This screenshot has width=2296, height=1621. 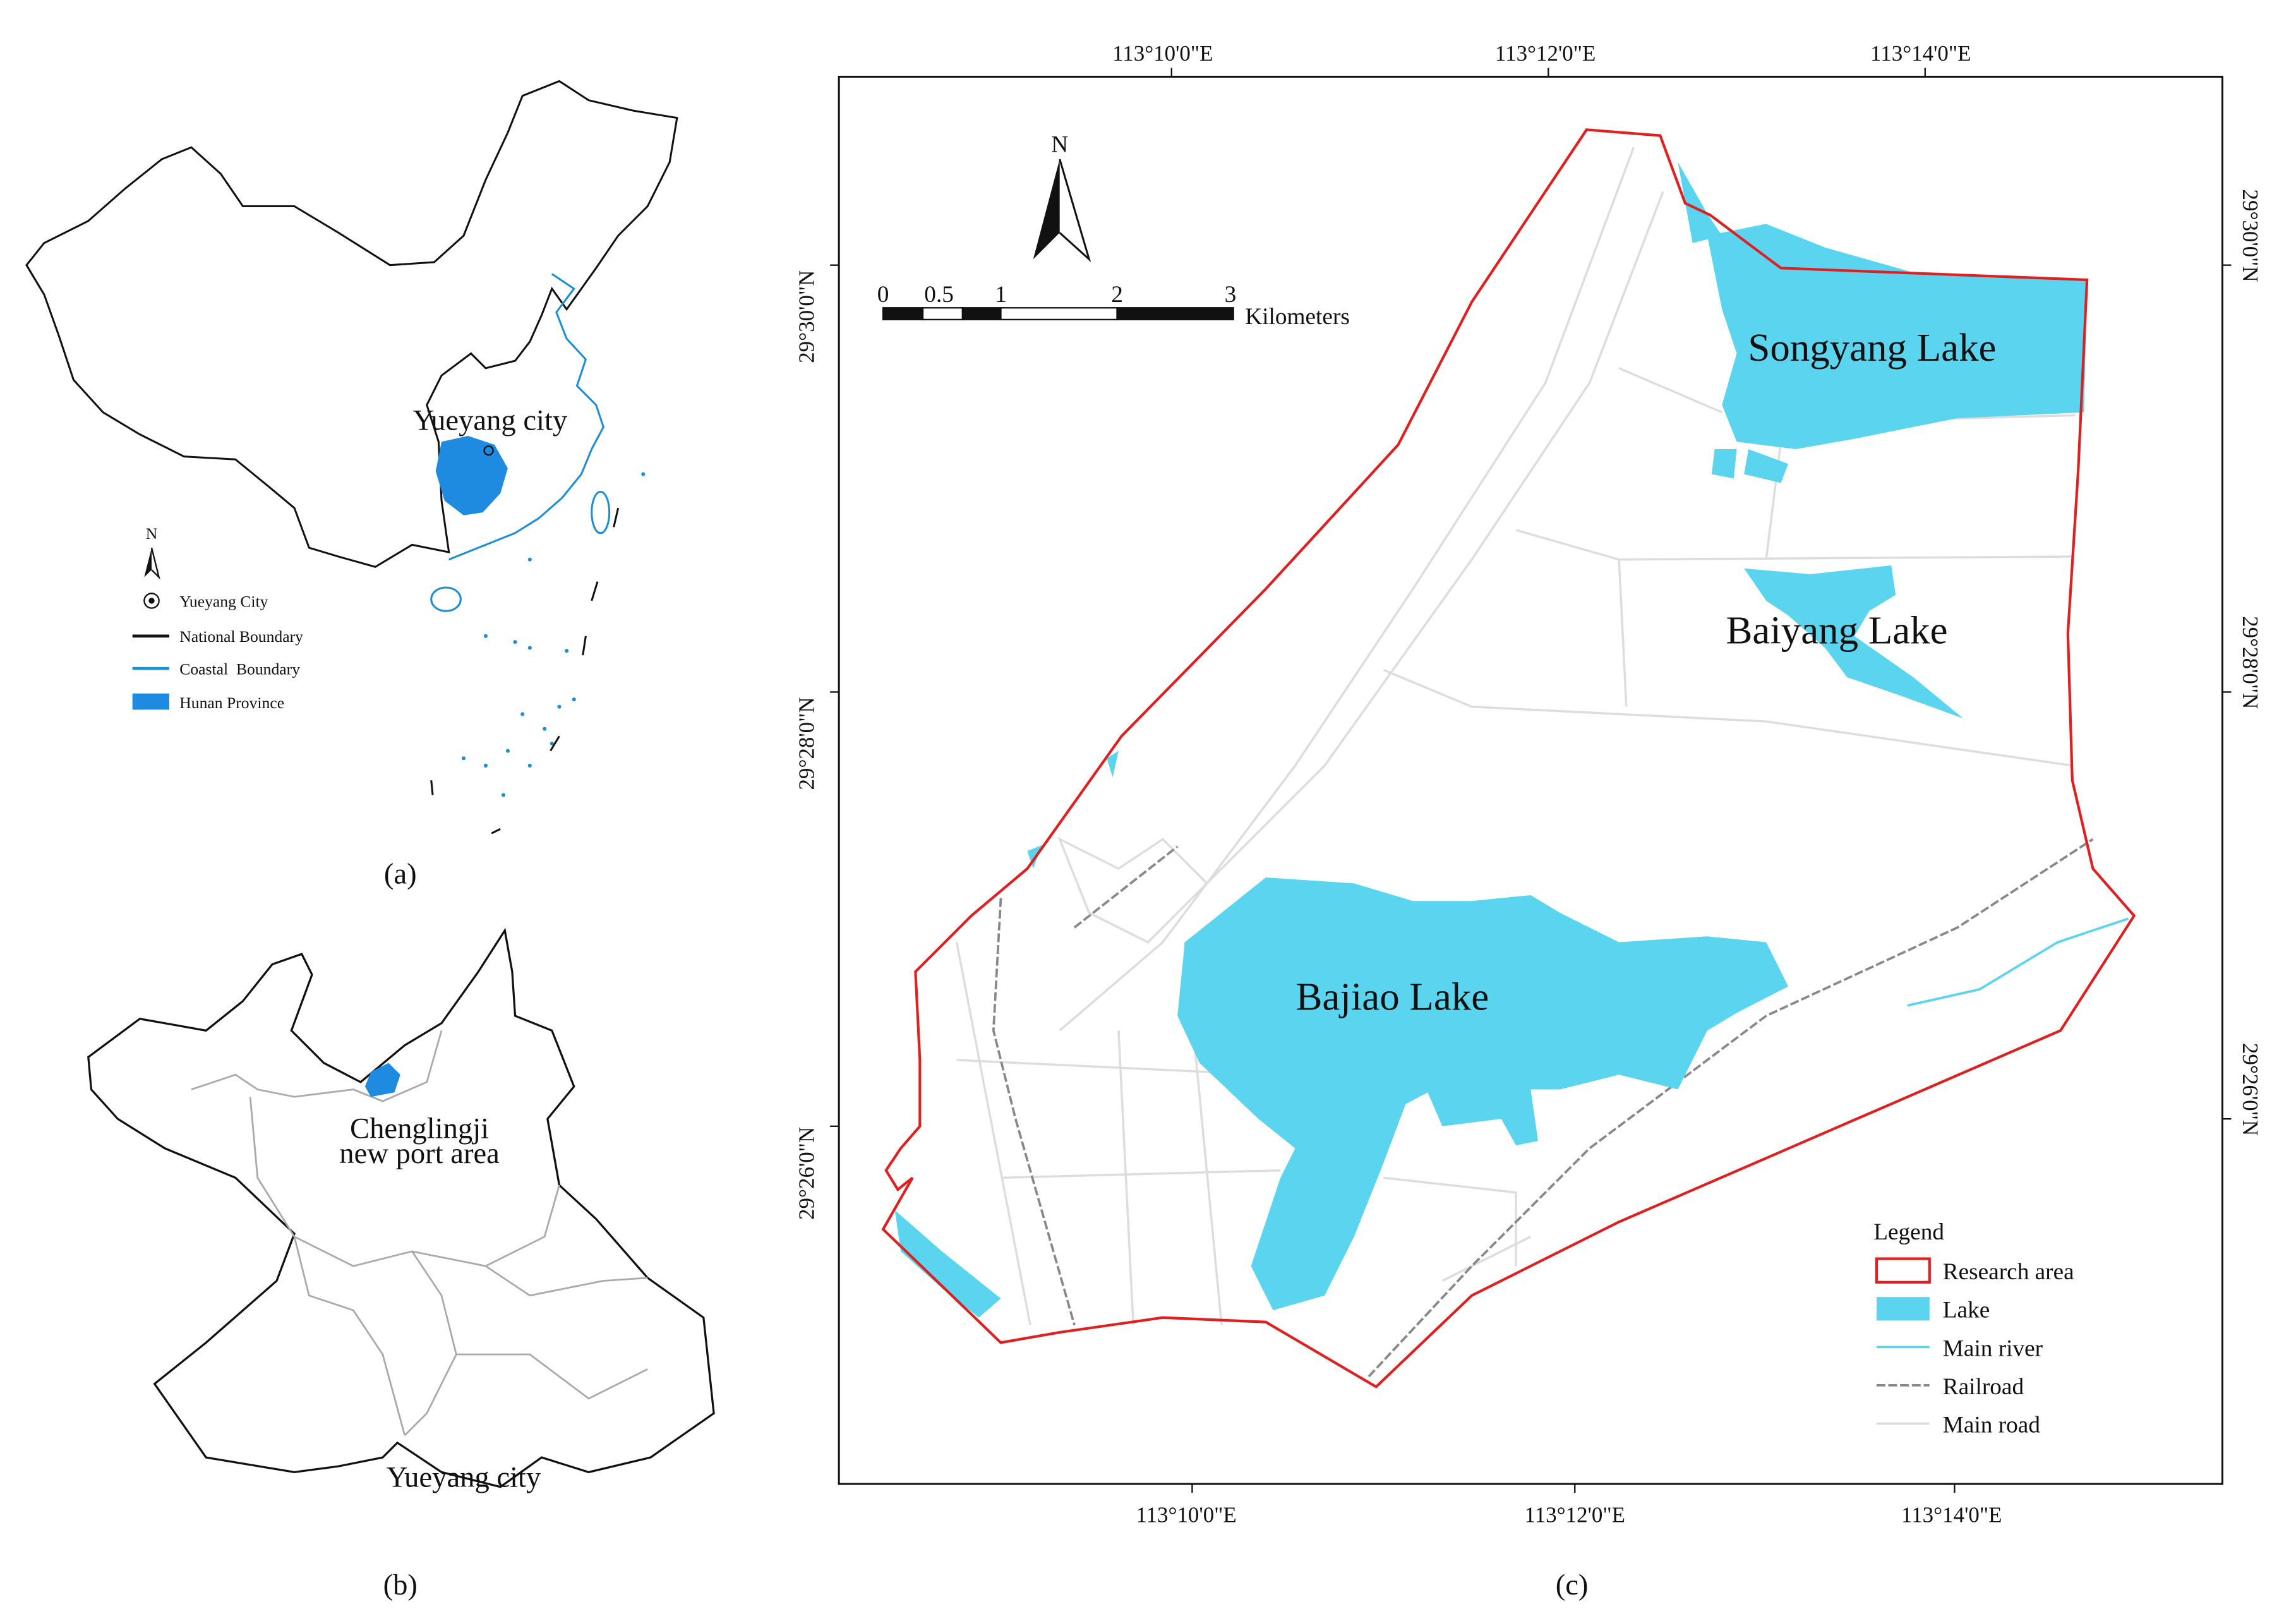 What do you see at coordinates (419, 1233) in the screenshot?
I see `county-boundaries` at bounding box center [419, 1233].